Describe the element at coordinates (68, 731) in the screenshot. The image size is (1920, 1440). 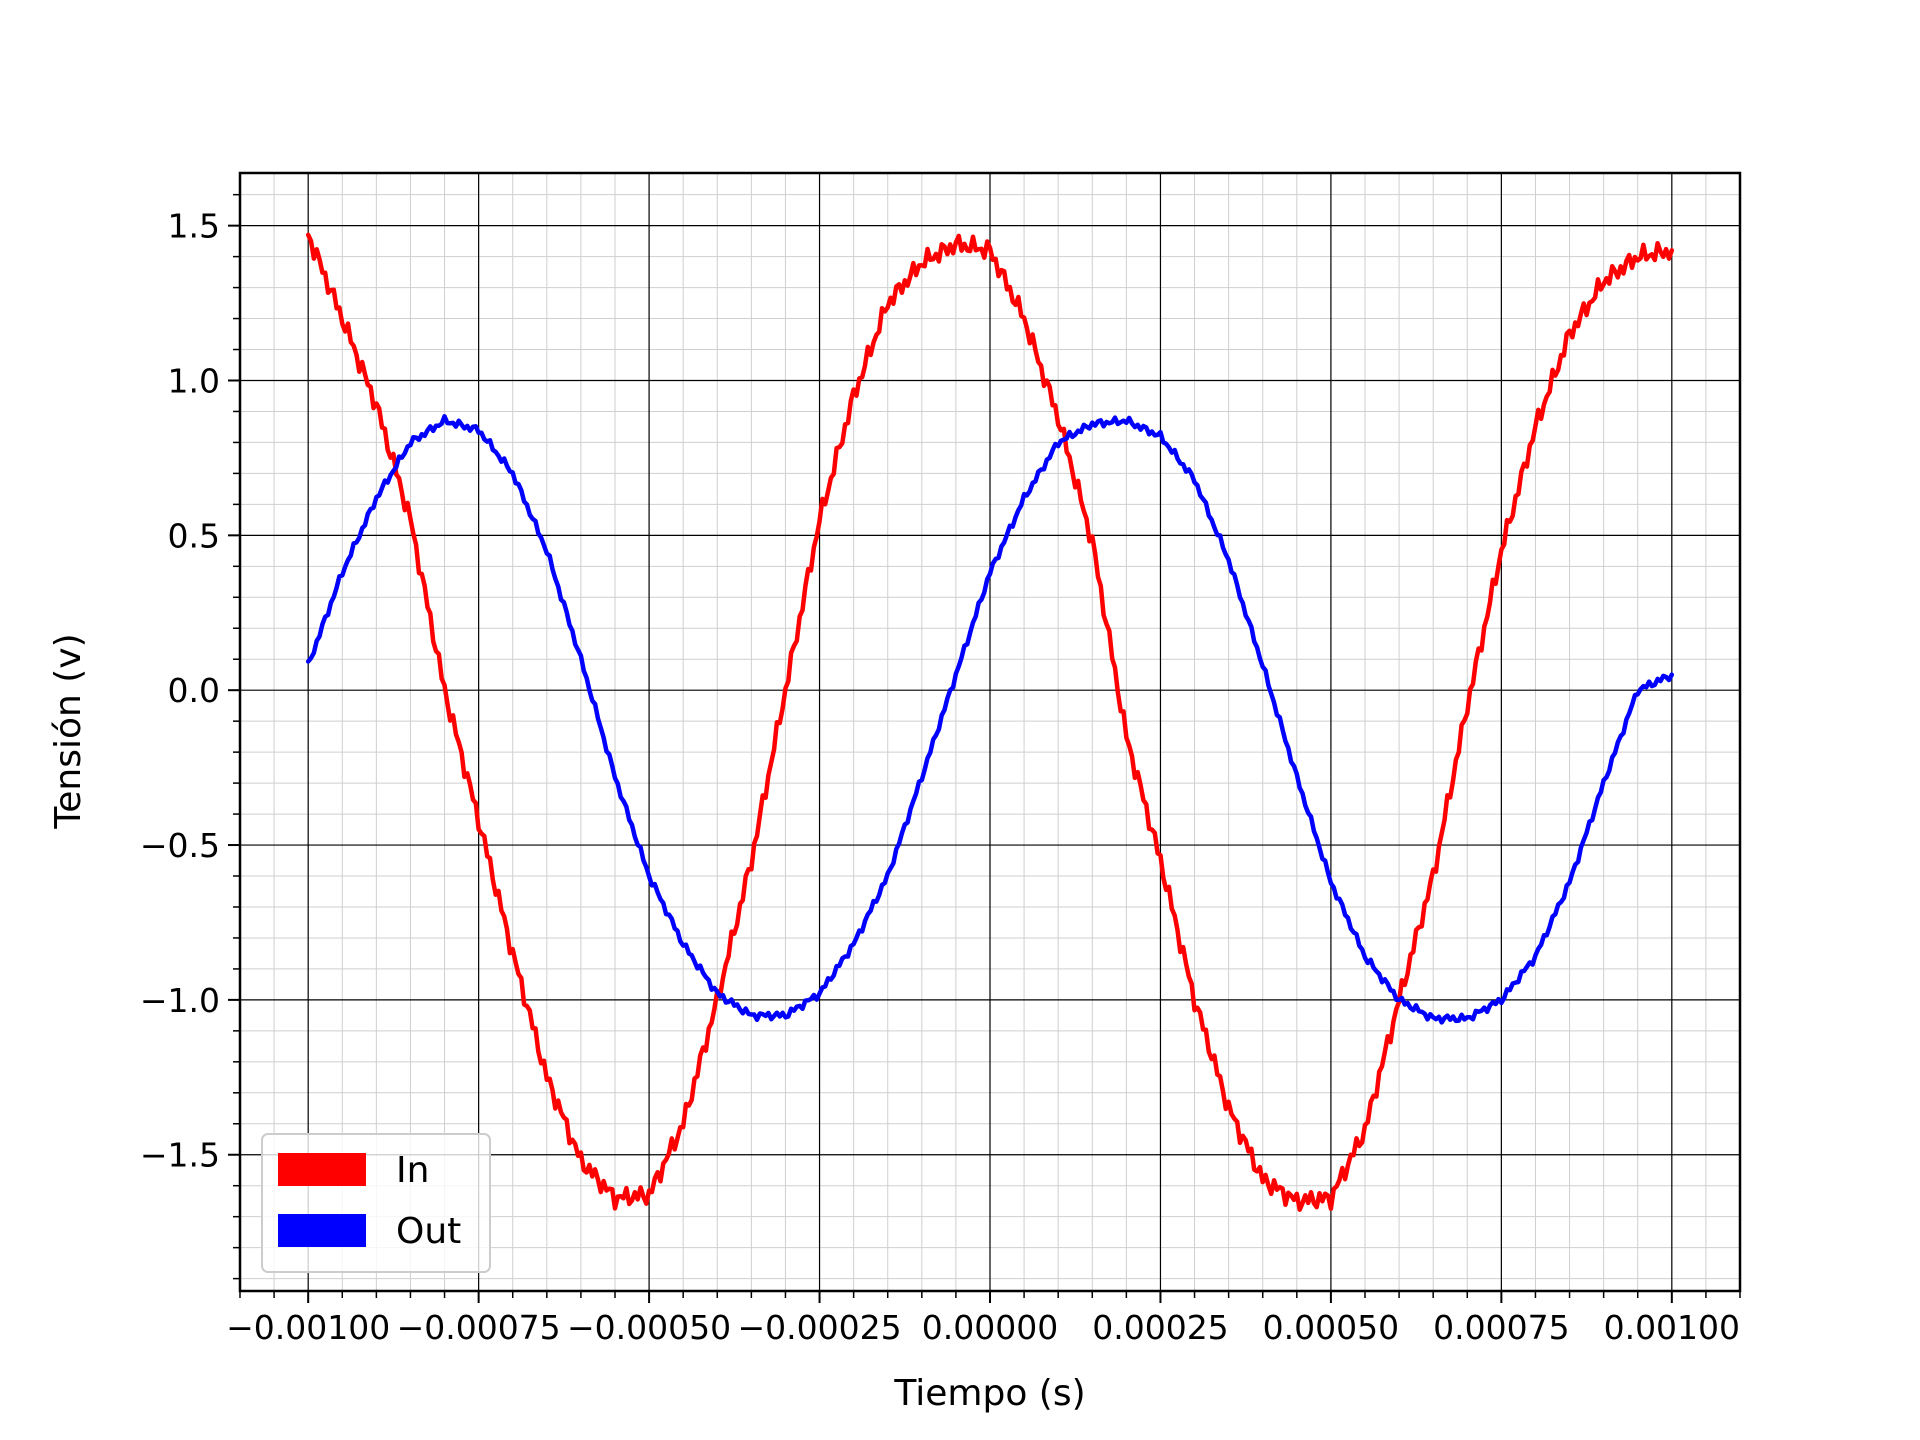
I see `y-axis-title: Tensión (v)` at that location.